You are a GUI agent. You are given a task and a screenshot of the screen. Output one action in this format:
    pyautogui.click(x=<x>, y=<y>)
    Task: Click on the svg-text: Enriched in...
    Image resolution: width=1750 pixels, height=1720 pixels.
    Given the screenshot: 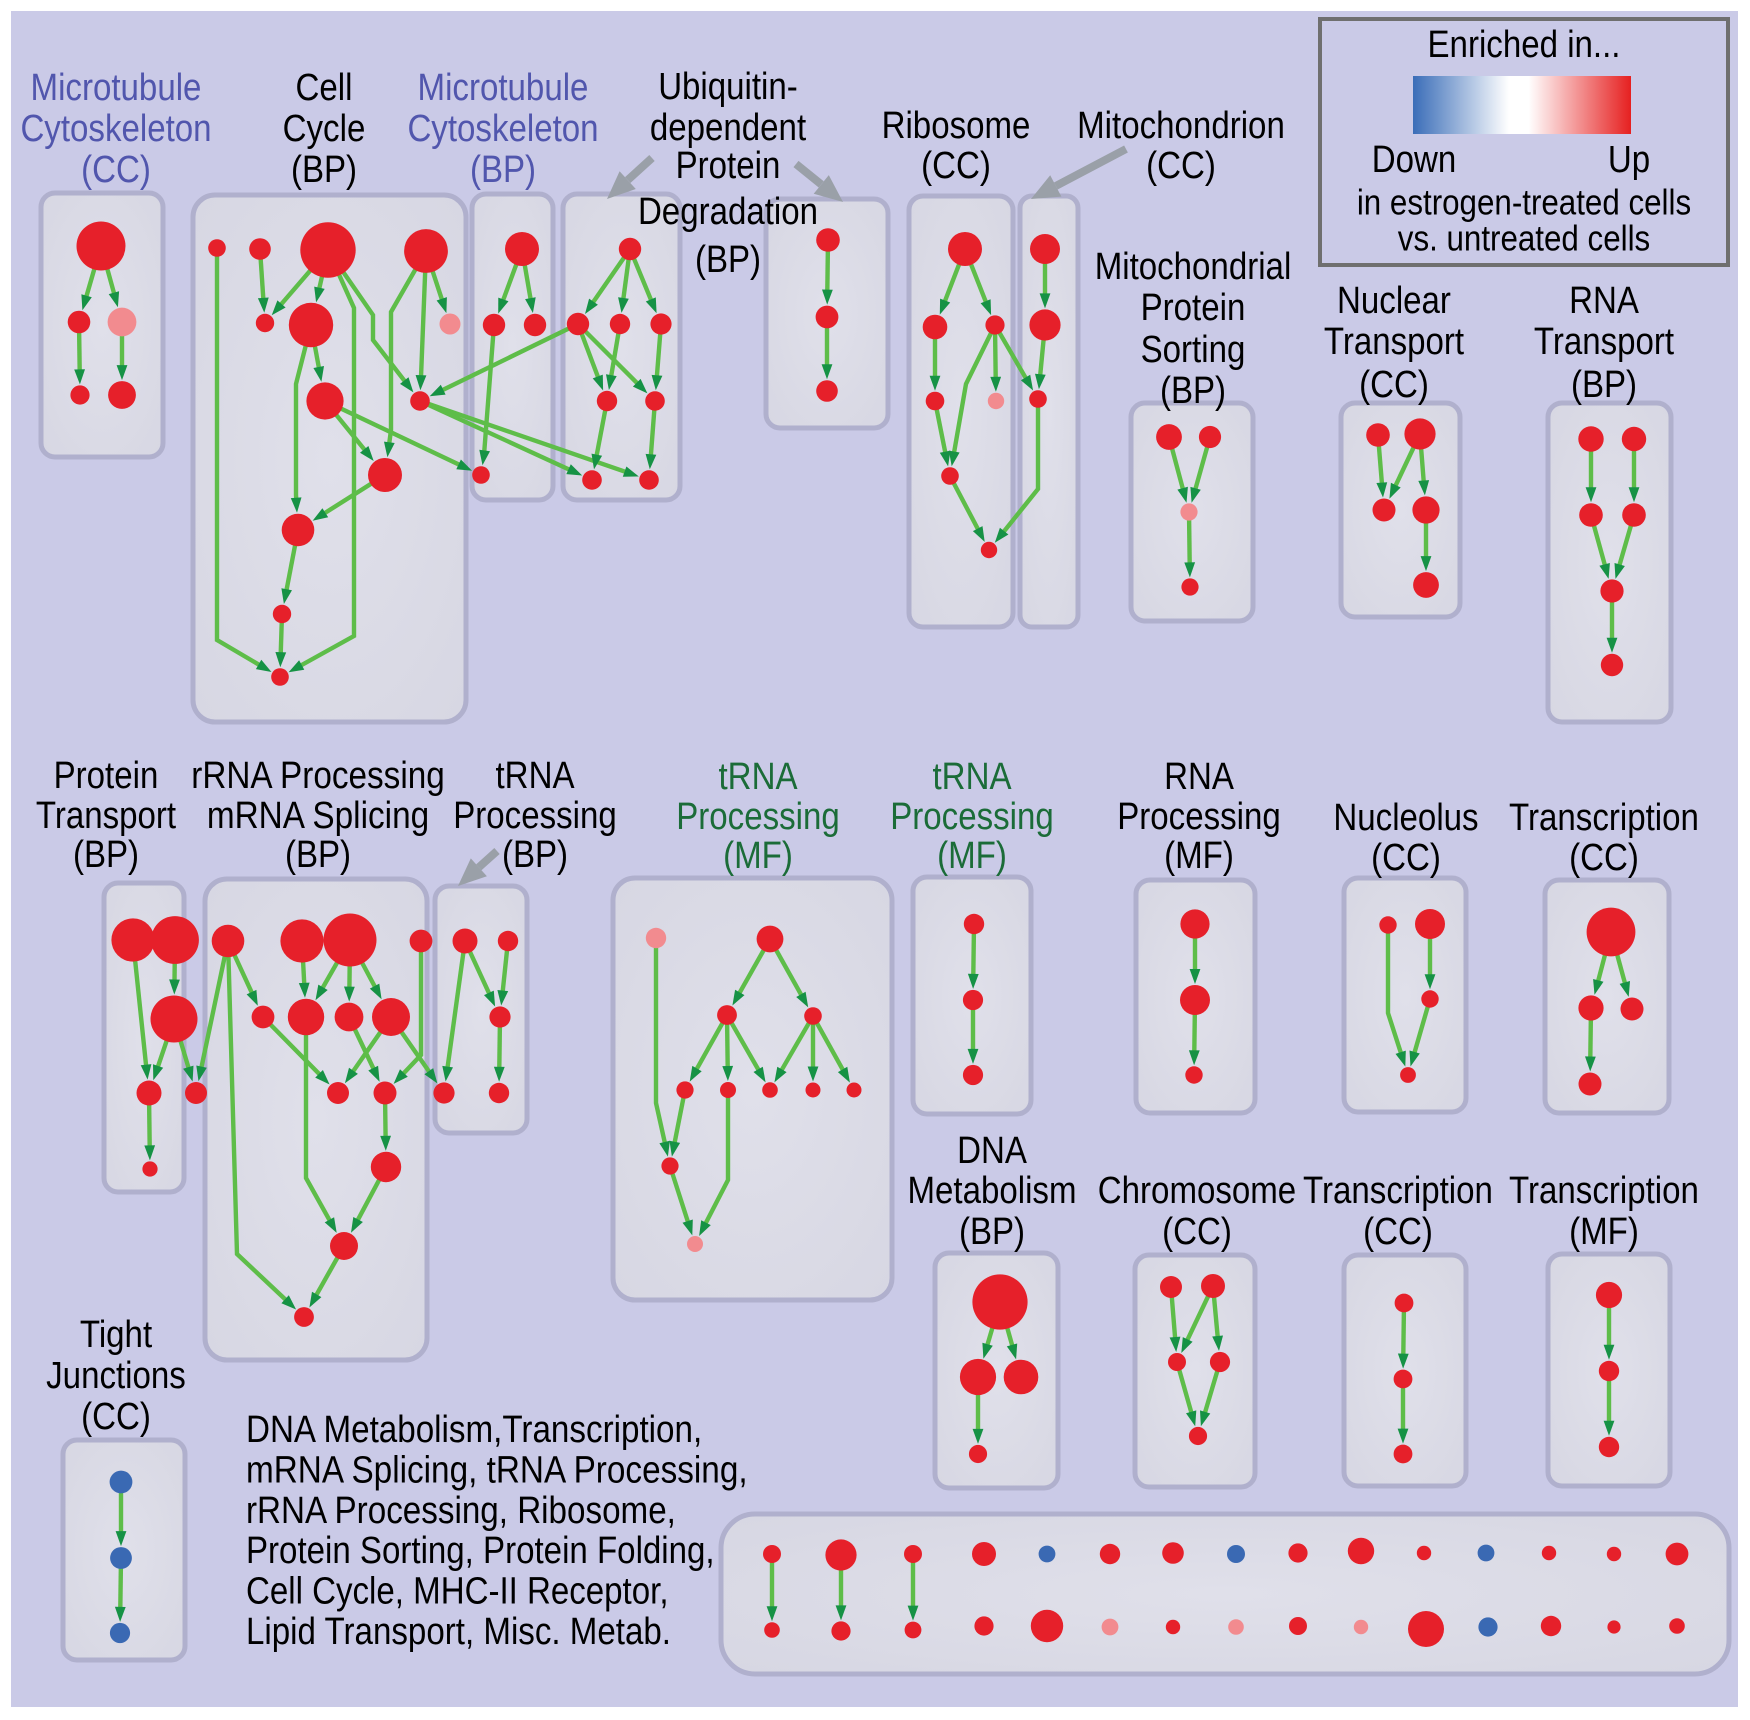 What is the action you would take?
    pyautogui.click(x=1524, y=45)
    